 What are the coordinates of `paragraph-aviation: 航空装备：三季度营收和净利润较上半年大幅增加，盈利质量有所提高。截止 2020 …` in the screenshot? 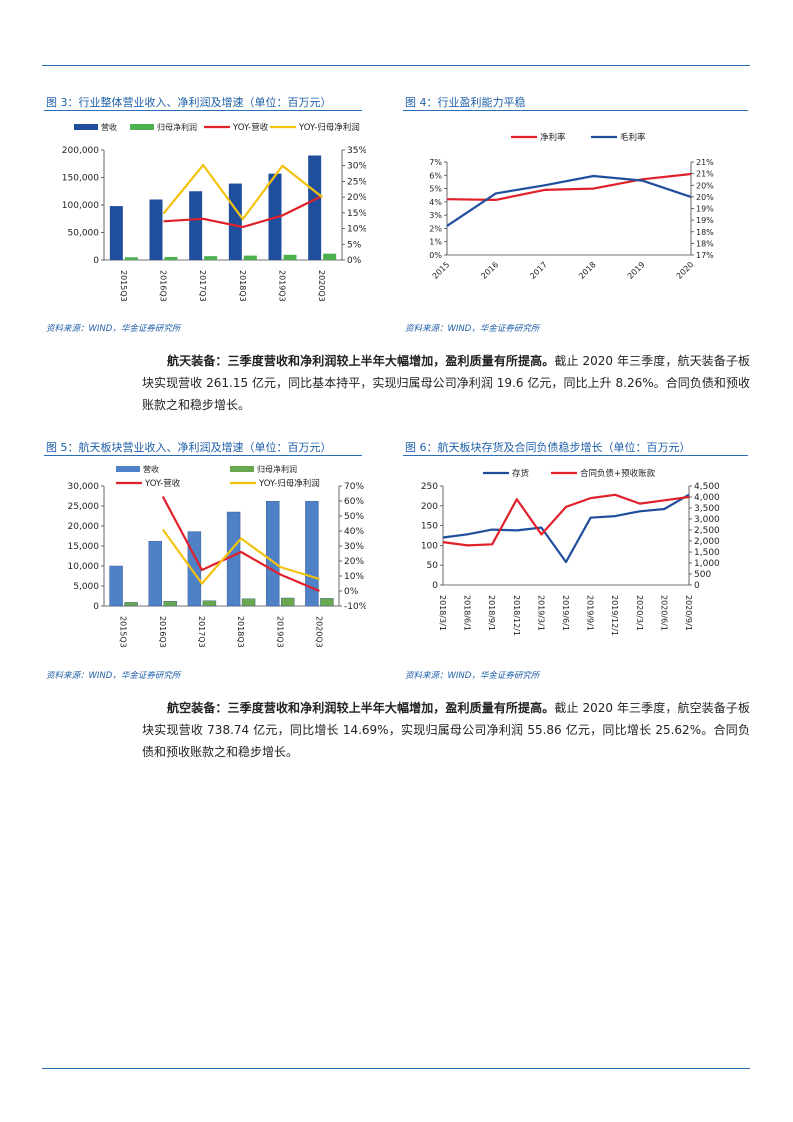 It's located at (446, 730).